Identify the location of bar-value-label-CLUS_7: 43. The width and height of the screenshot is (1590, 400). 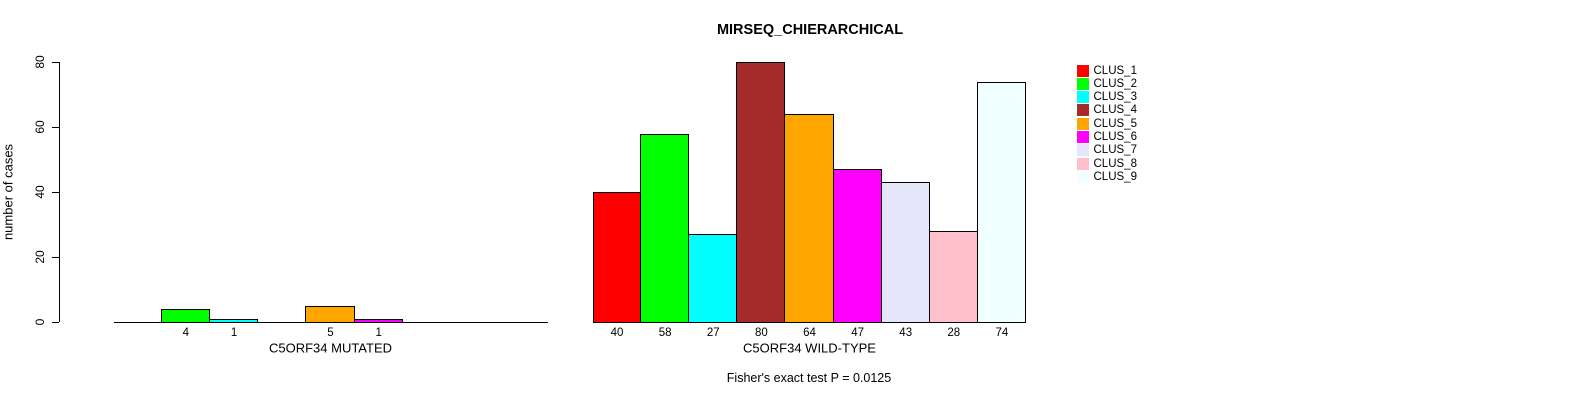
(906, 332).